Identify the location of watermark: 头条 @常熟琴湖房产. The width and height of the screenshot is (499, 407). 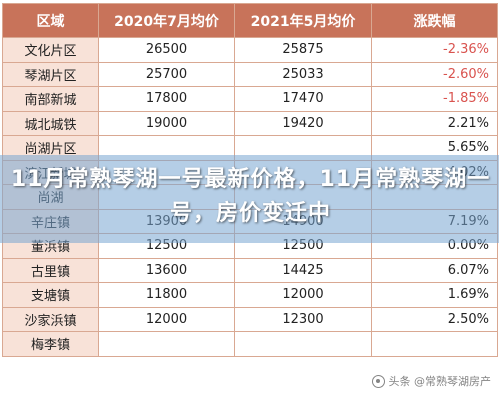
(431, 381).